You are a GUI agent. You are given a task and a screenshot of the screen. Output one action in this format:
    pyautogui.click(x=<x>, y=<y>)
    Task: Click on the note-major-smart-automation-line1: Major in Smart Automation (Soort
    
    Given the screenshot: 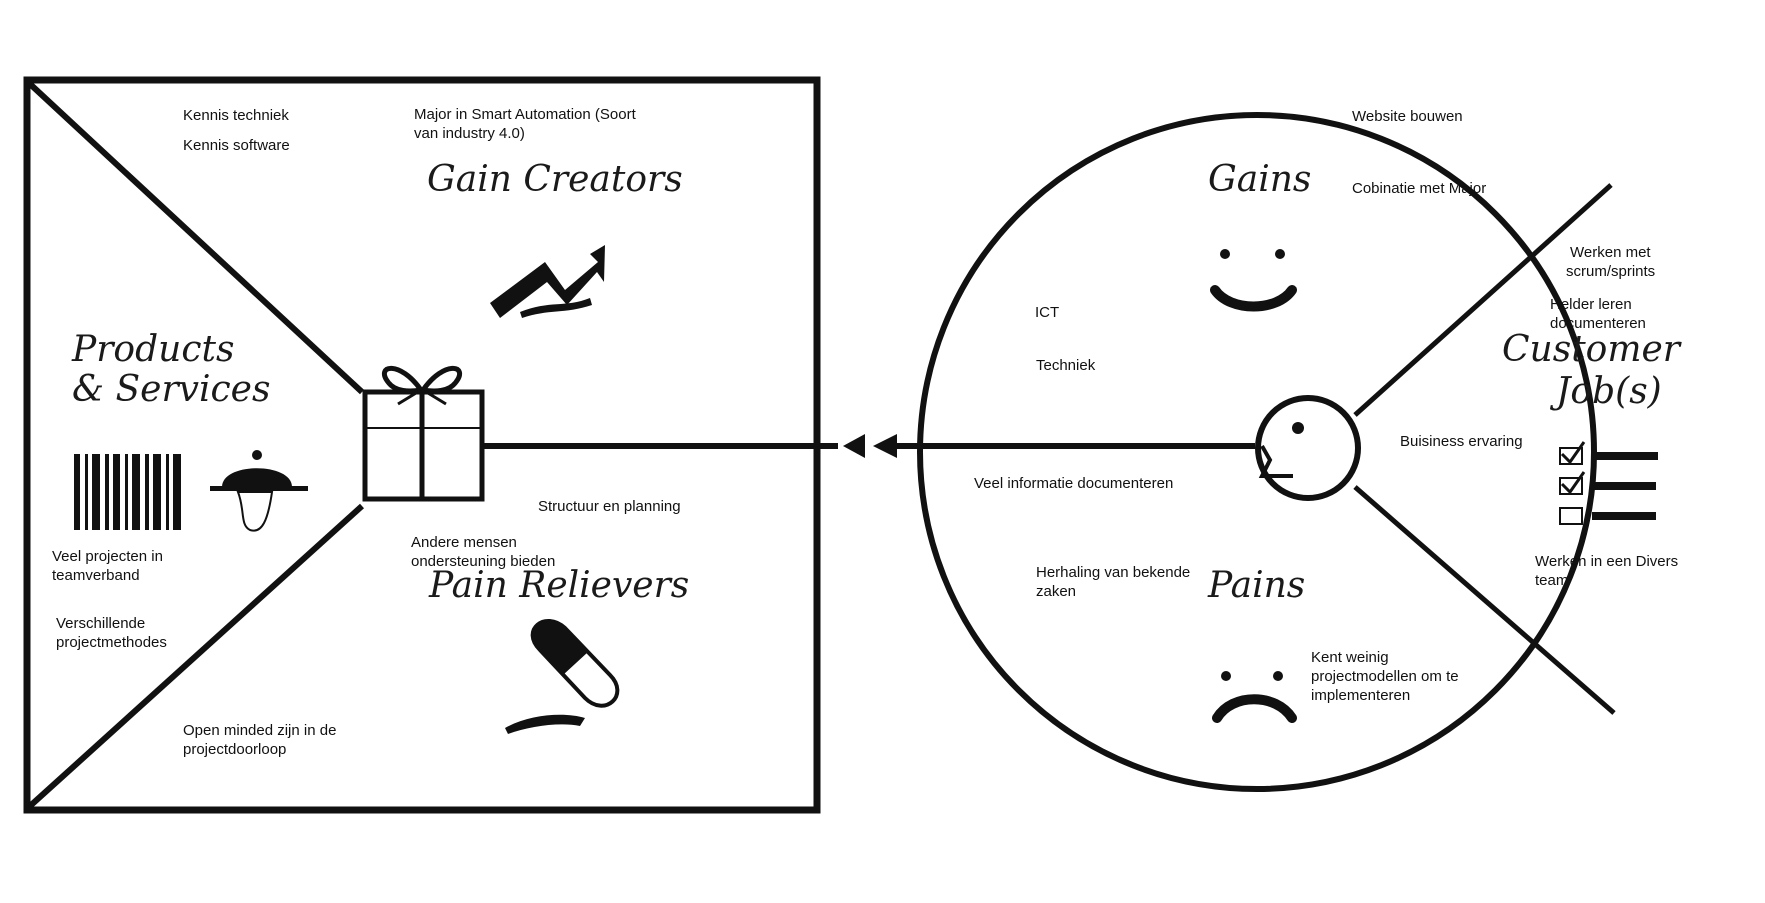 What is the action you would take?
    pyautogui.click(x=525, y=114)
    